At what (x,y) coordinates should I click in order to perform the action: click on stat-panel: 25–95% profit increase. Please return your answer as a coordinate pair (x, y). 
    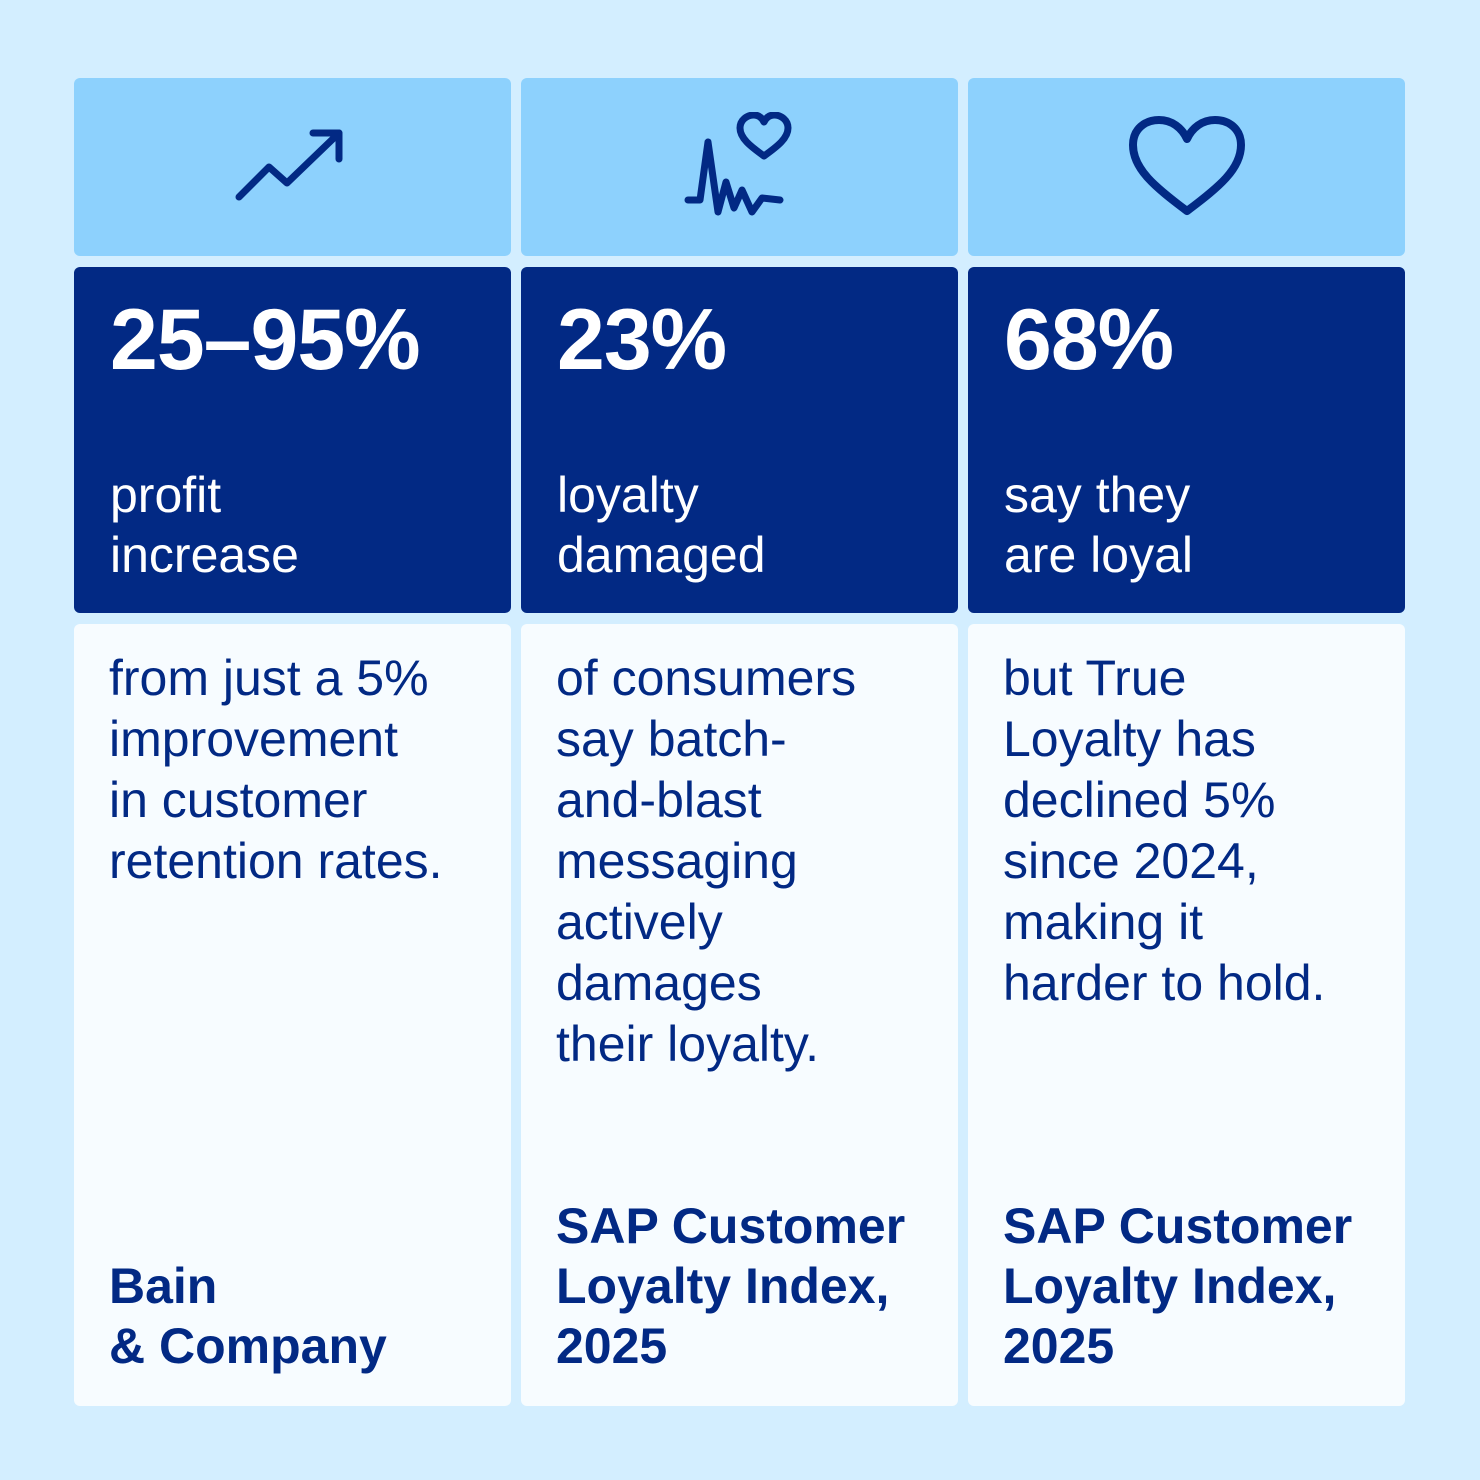
    Looking at the image, I should click on (292, 440).